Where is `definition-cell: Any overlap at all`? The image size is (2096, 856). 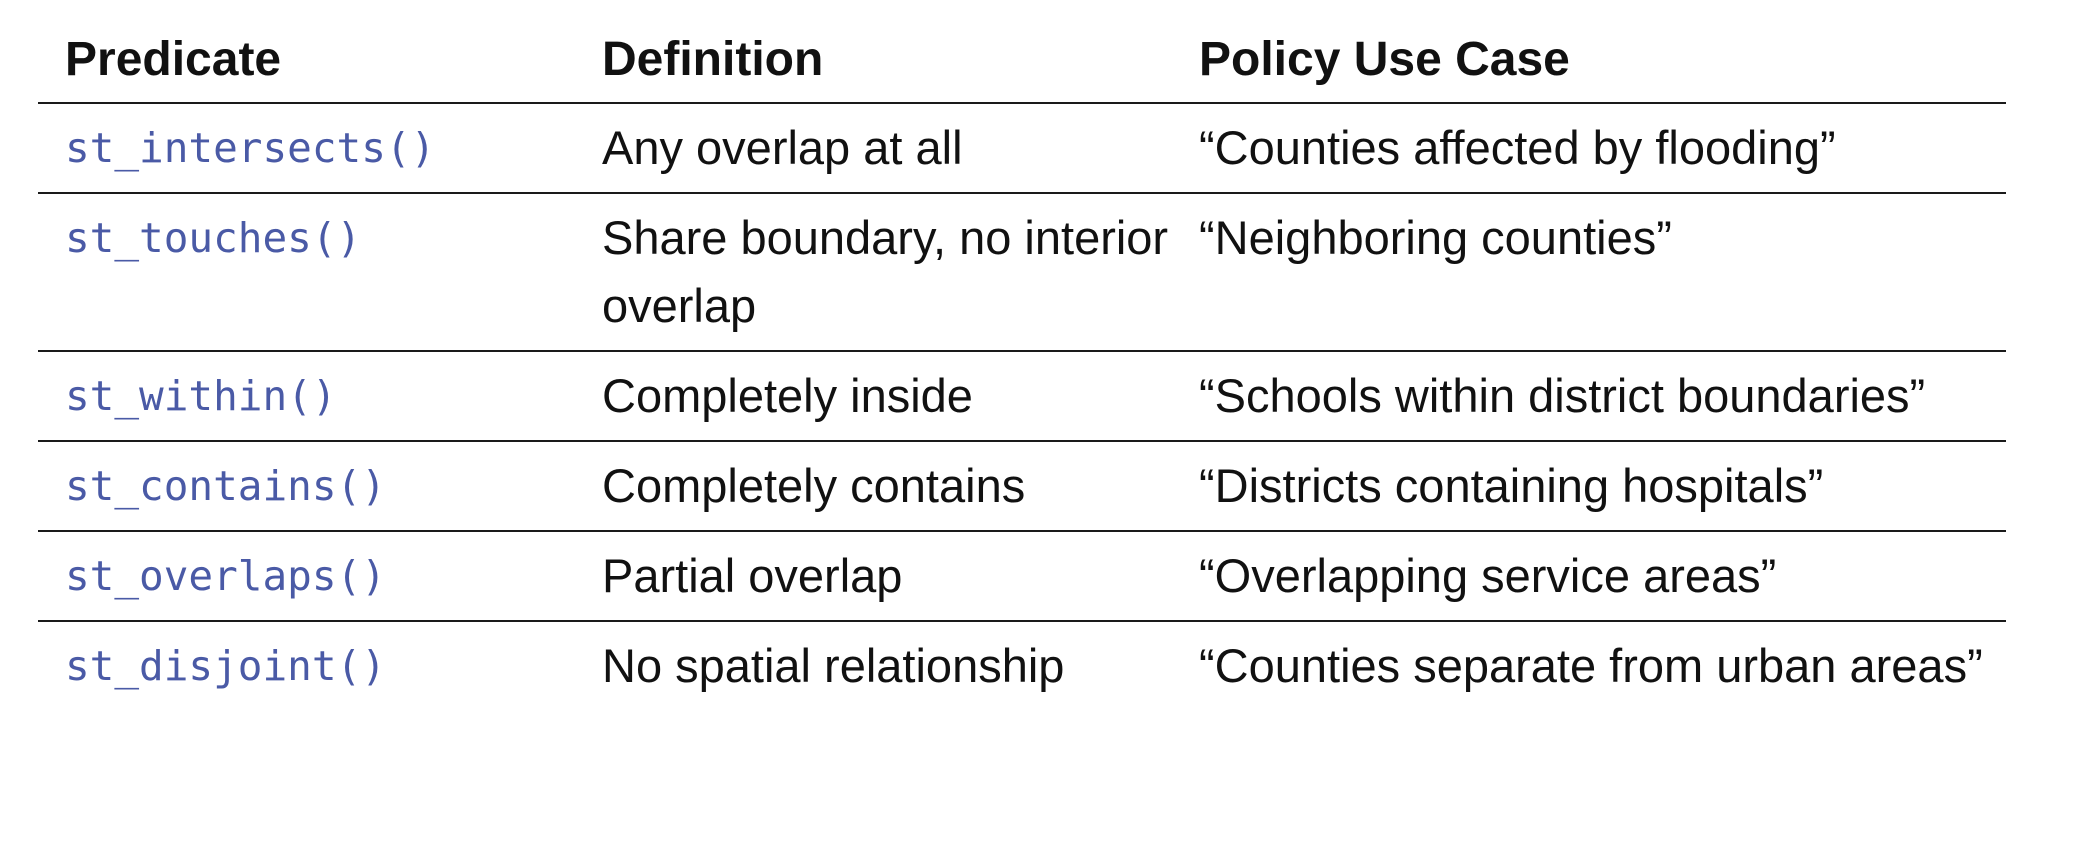 definition-cell: Any overlap at all is located at coordinates (873, 148).